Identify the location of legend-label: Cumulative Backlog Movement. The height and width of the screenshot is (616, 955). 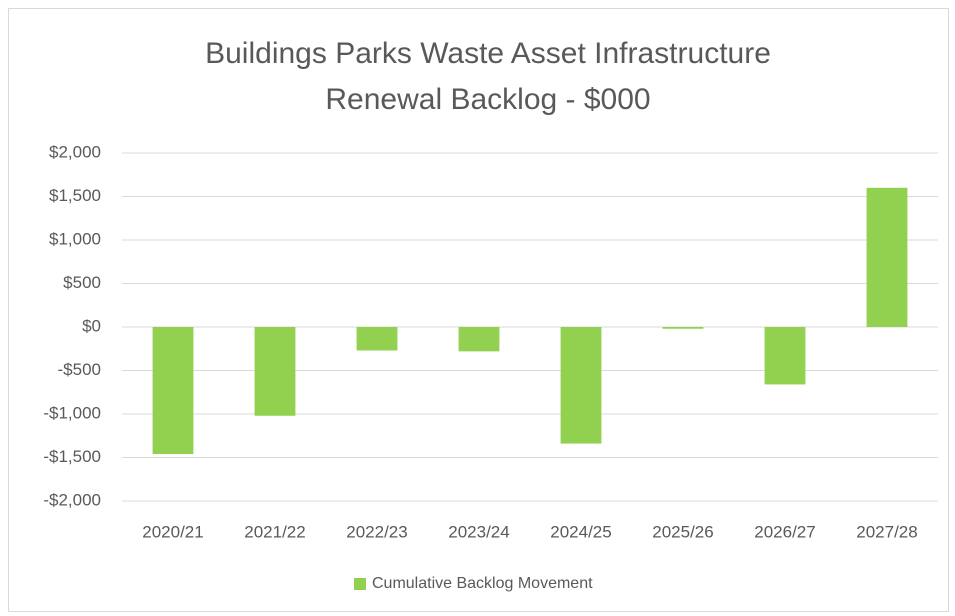
(482, 583).